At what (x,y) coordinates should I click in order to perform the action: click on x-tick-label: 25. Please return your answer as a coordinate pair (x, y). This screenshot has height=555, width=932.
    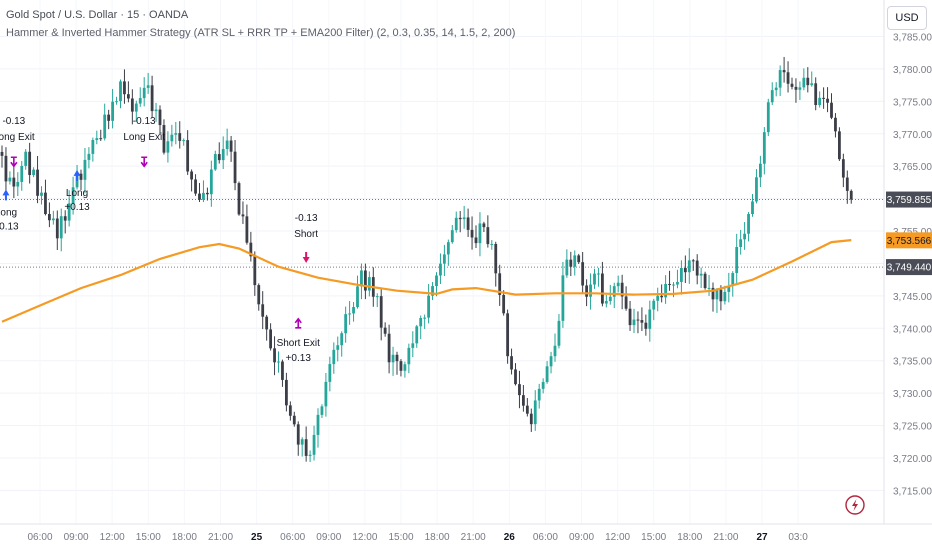
    Looking at the image, I should click on (257, 537).